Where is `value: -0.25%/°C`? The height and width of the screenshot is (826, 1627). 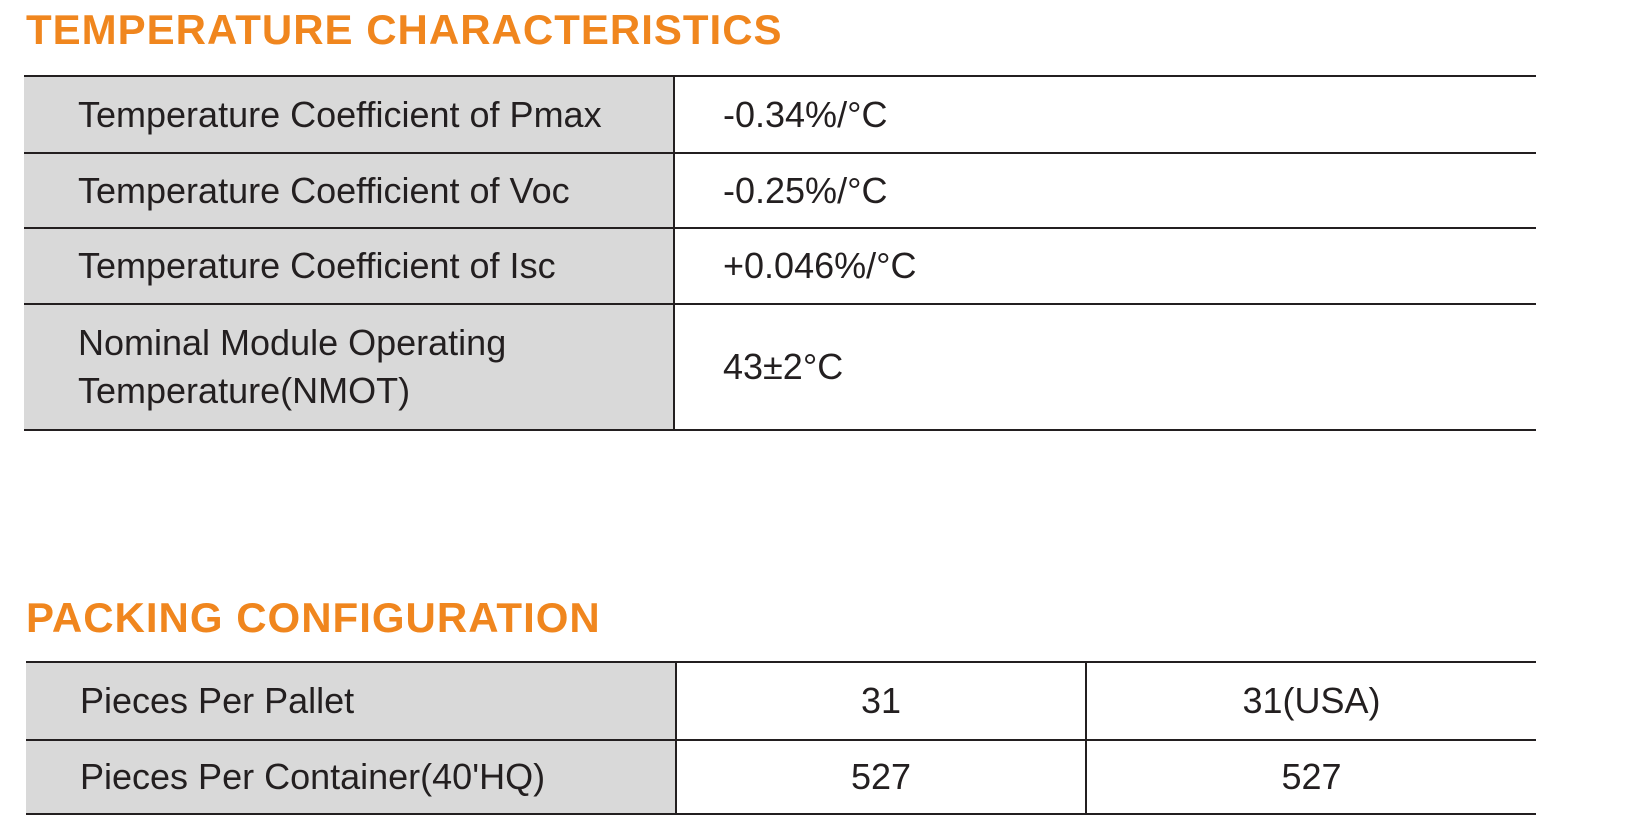
value: -0.25%/°C is located at coordinates (1105, 190).